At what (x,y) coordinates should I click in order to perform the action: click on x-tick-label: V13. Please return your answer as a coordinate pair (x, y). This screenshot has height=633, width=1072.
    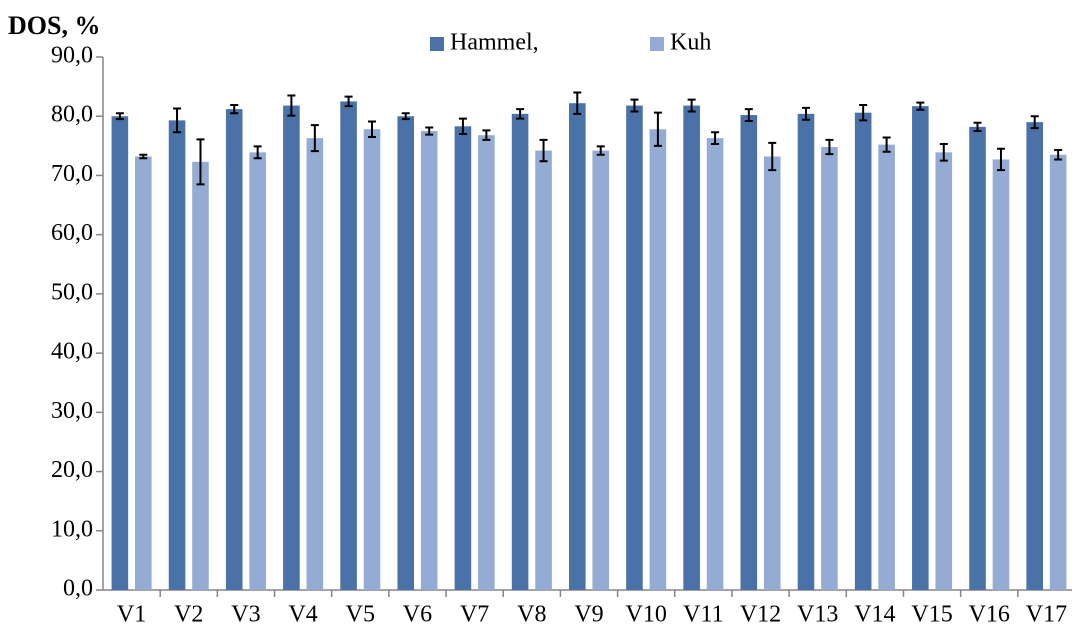
    Looking at the image, I should click on (817, 615).